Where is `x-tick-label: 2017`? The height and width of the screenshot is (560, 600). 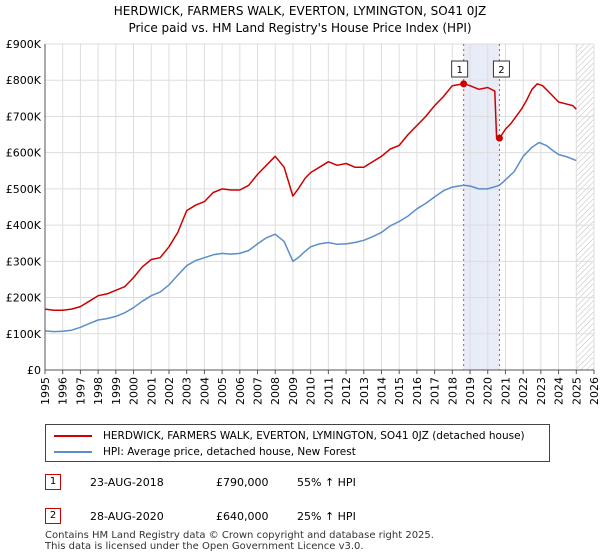
x-tick-label: 2017 is located at coordinates (435, 391).